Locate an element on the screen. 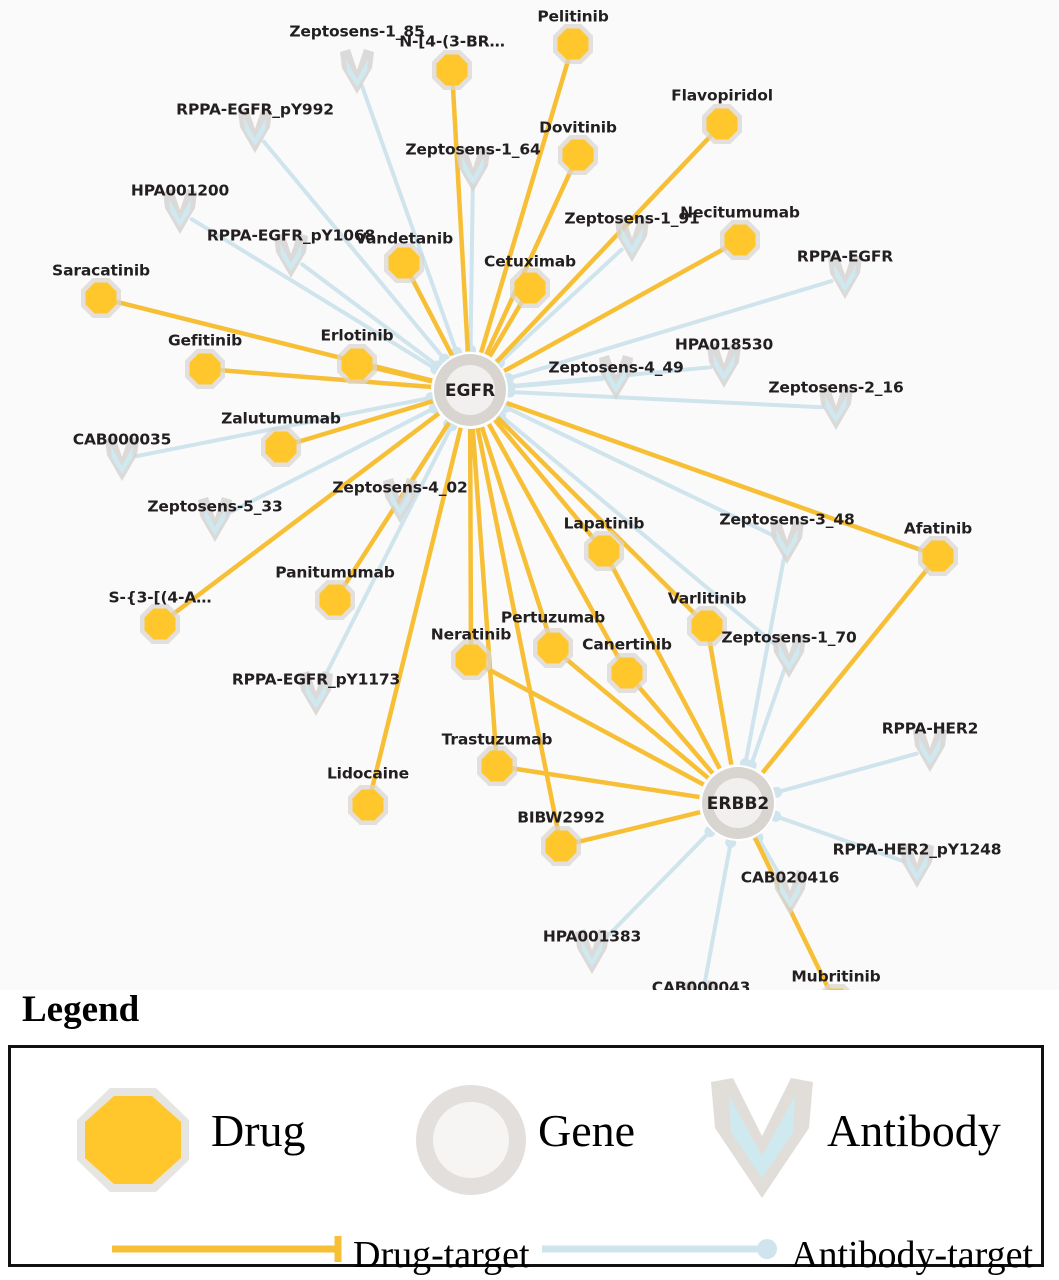 Image resolution: width=1059 pixels, height=1280 pixels. gene-node: EGFR is located at coordinates (470, 390).